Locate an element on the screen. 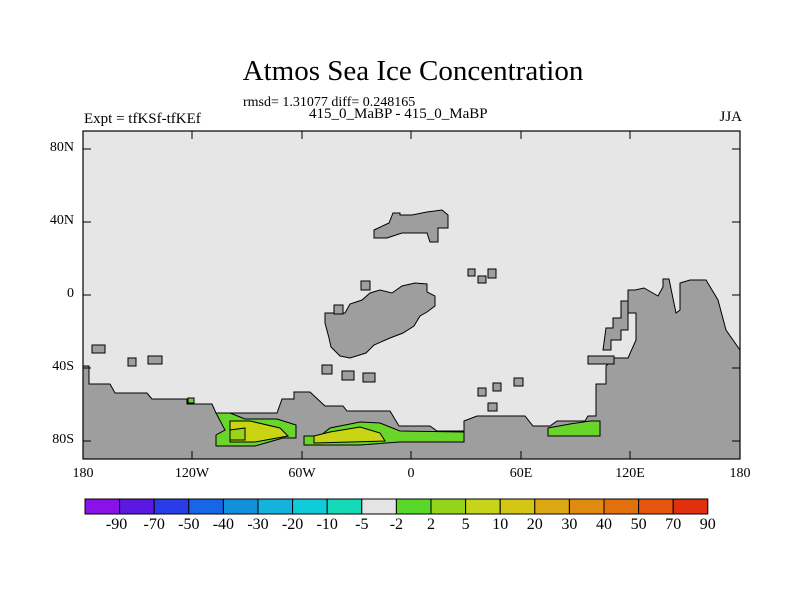 This screenshot has width=800, height=600. colorbar-label: 10 is located at coordinates (500, 524).